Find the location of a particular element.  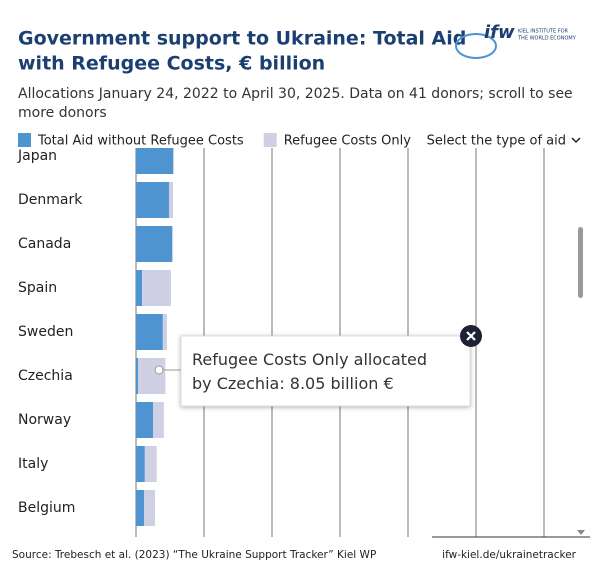

legend-label: Total Aid without Refugee Costs is located at coordinates (140, 141).